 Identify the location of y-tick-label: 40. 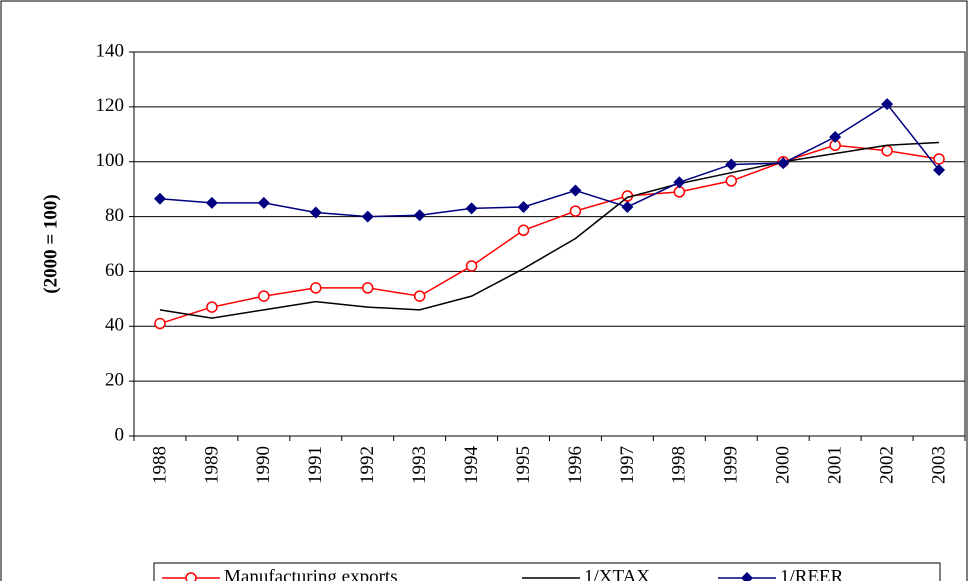
(114, 325).